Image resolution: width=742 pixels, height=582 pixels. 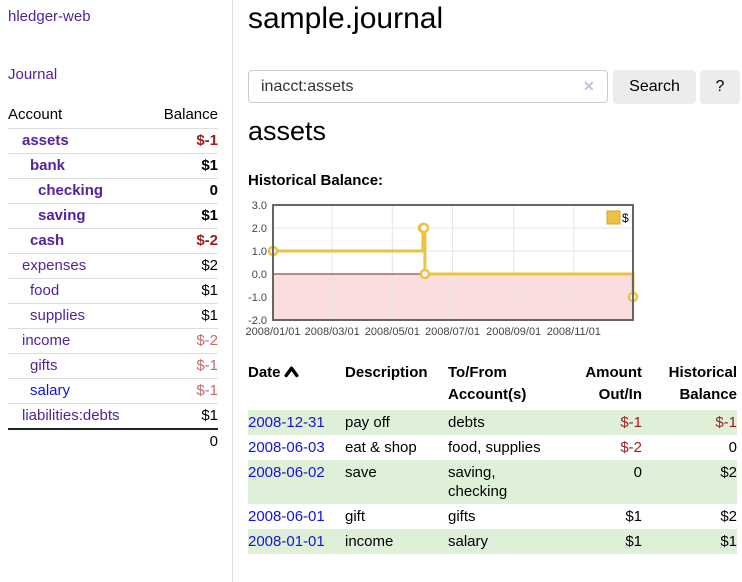 What do you see at coordinates (286, 422) in the screenshot?
I see `transaction-date-link: 2008-12-31` at bounding box center [286, 422].